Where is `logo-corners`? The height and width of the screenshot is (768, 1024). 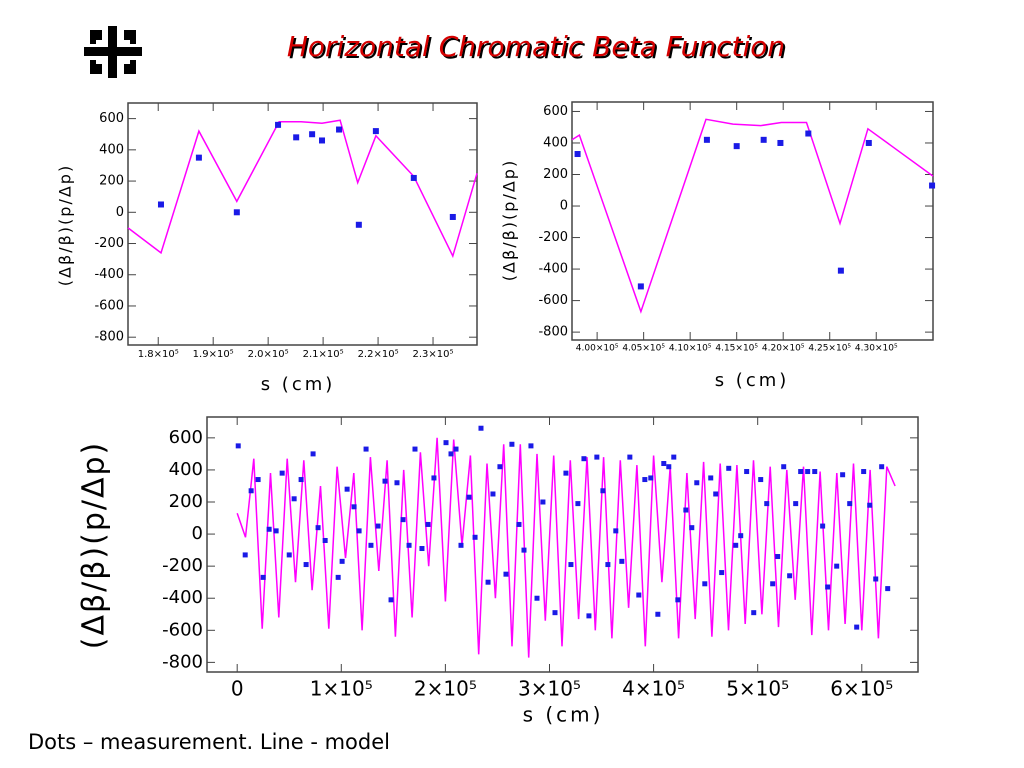
logo-corners is located at coordinates (113, 52).